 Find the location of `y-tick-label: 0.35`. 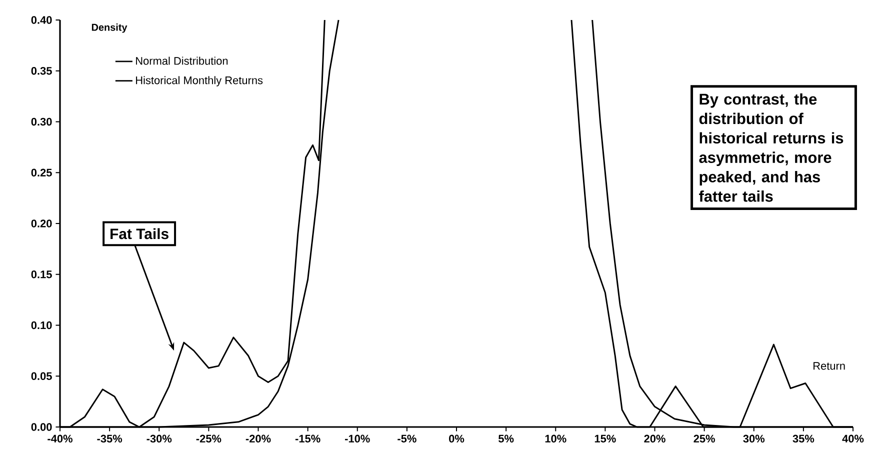

y-tick-label: 0.35 is located at coordinates (41, 71).